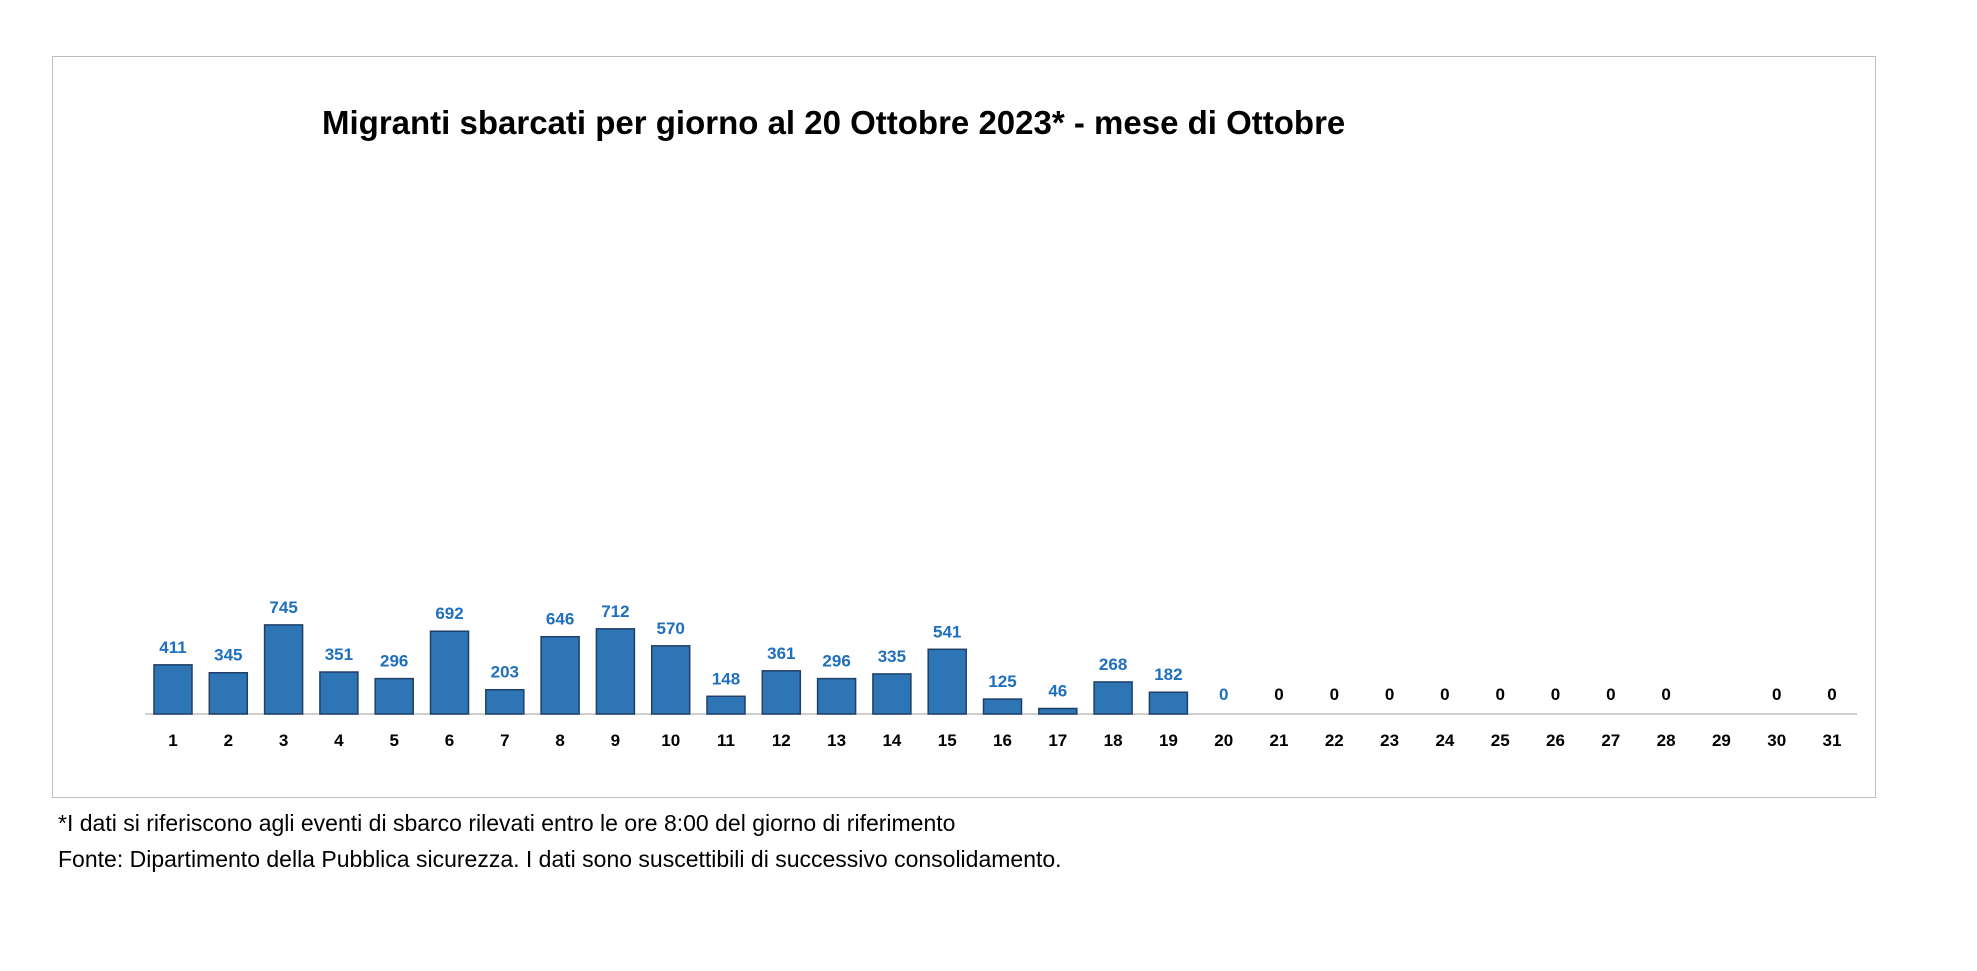 The width and height of the screenshot is (1977, 971). I want to click on x-tick-label-18: 18, so click(1113, 740).